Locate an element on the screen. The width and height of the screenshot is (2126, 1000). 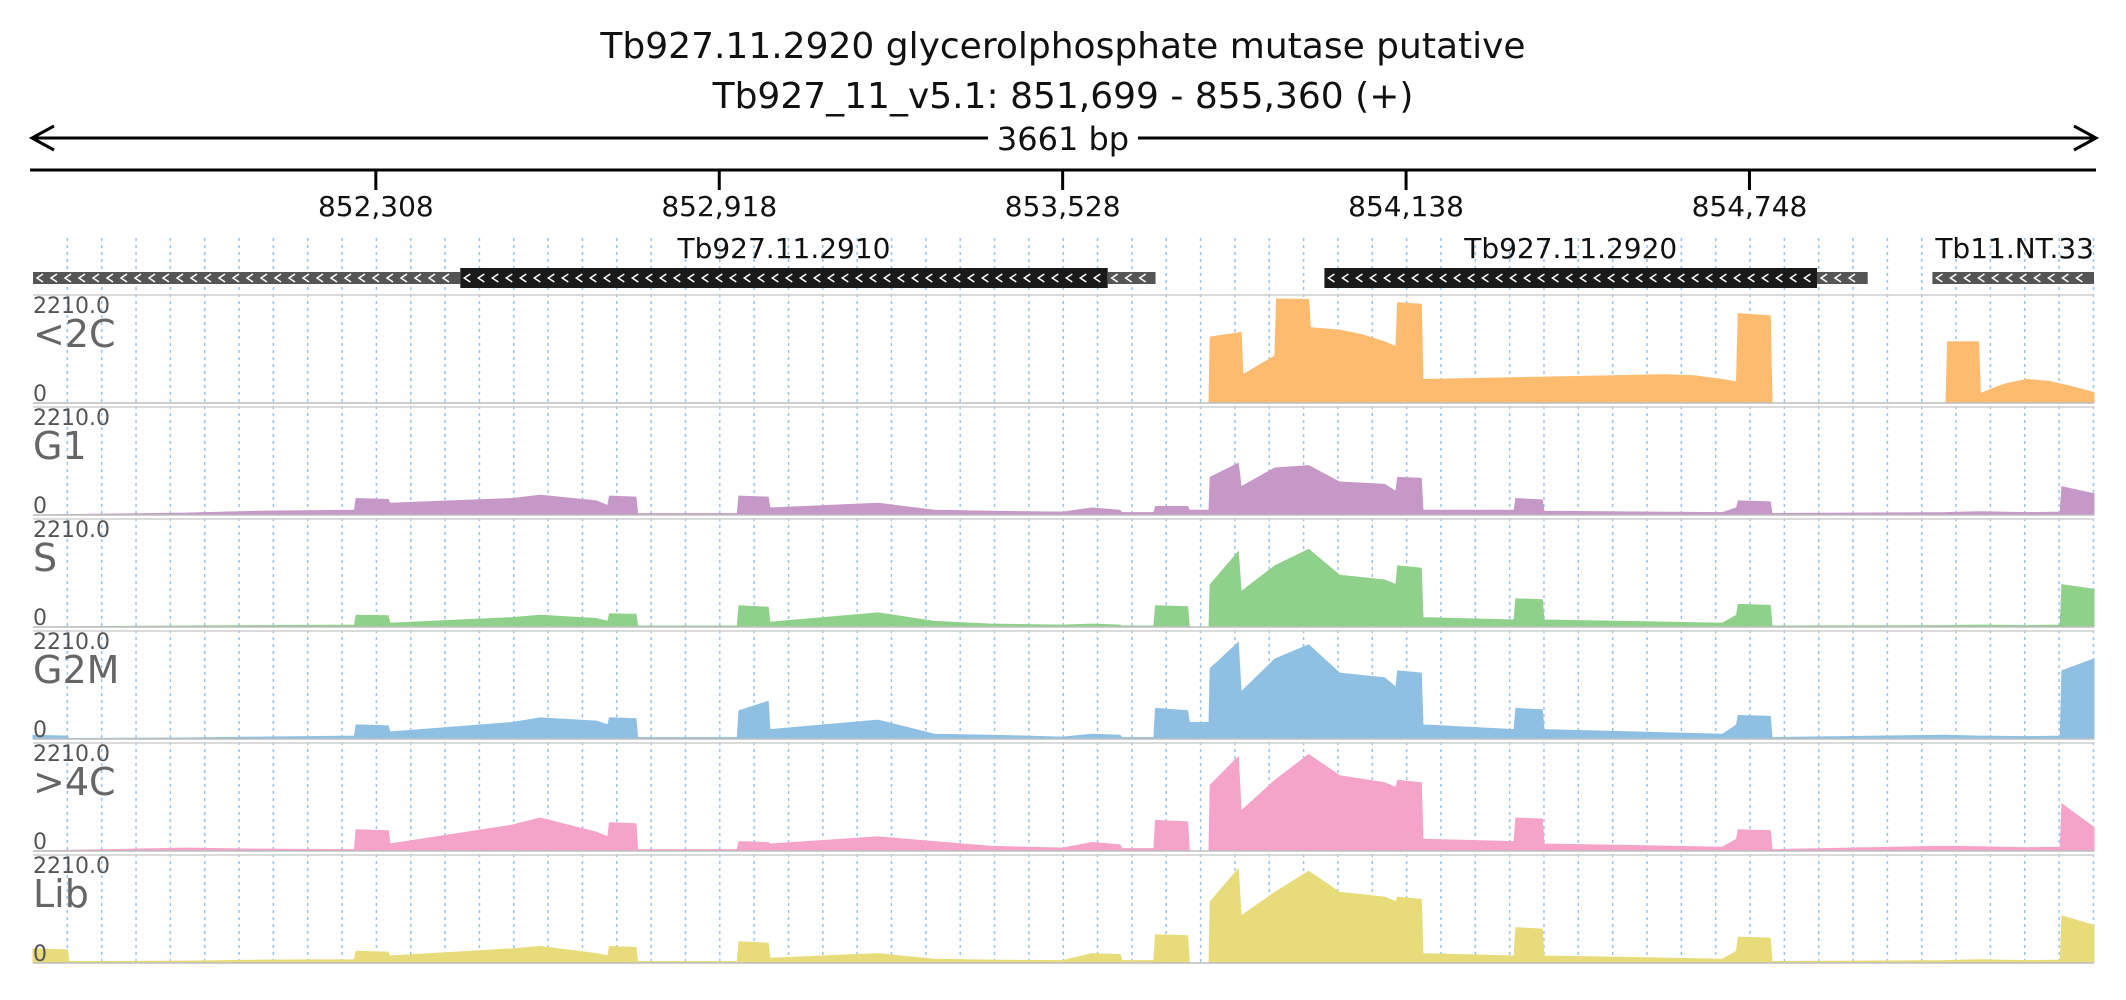
track-name-label: >4C is located at coordinates (74, 782).